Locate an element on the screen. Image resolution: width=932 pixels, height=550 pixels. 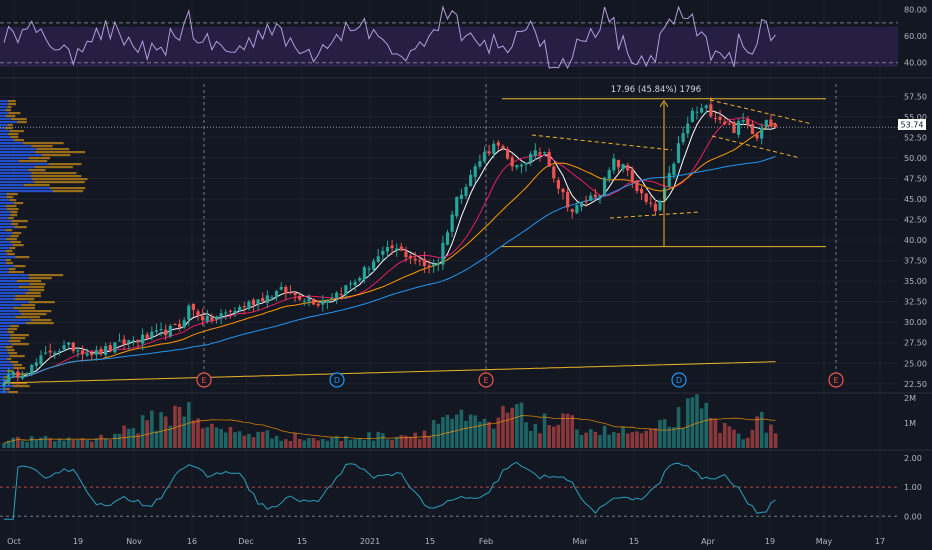
current-price-box is located at coordinates (912, 124).